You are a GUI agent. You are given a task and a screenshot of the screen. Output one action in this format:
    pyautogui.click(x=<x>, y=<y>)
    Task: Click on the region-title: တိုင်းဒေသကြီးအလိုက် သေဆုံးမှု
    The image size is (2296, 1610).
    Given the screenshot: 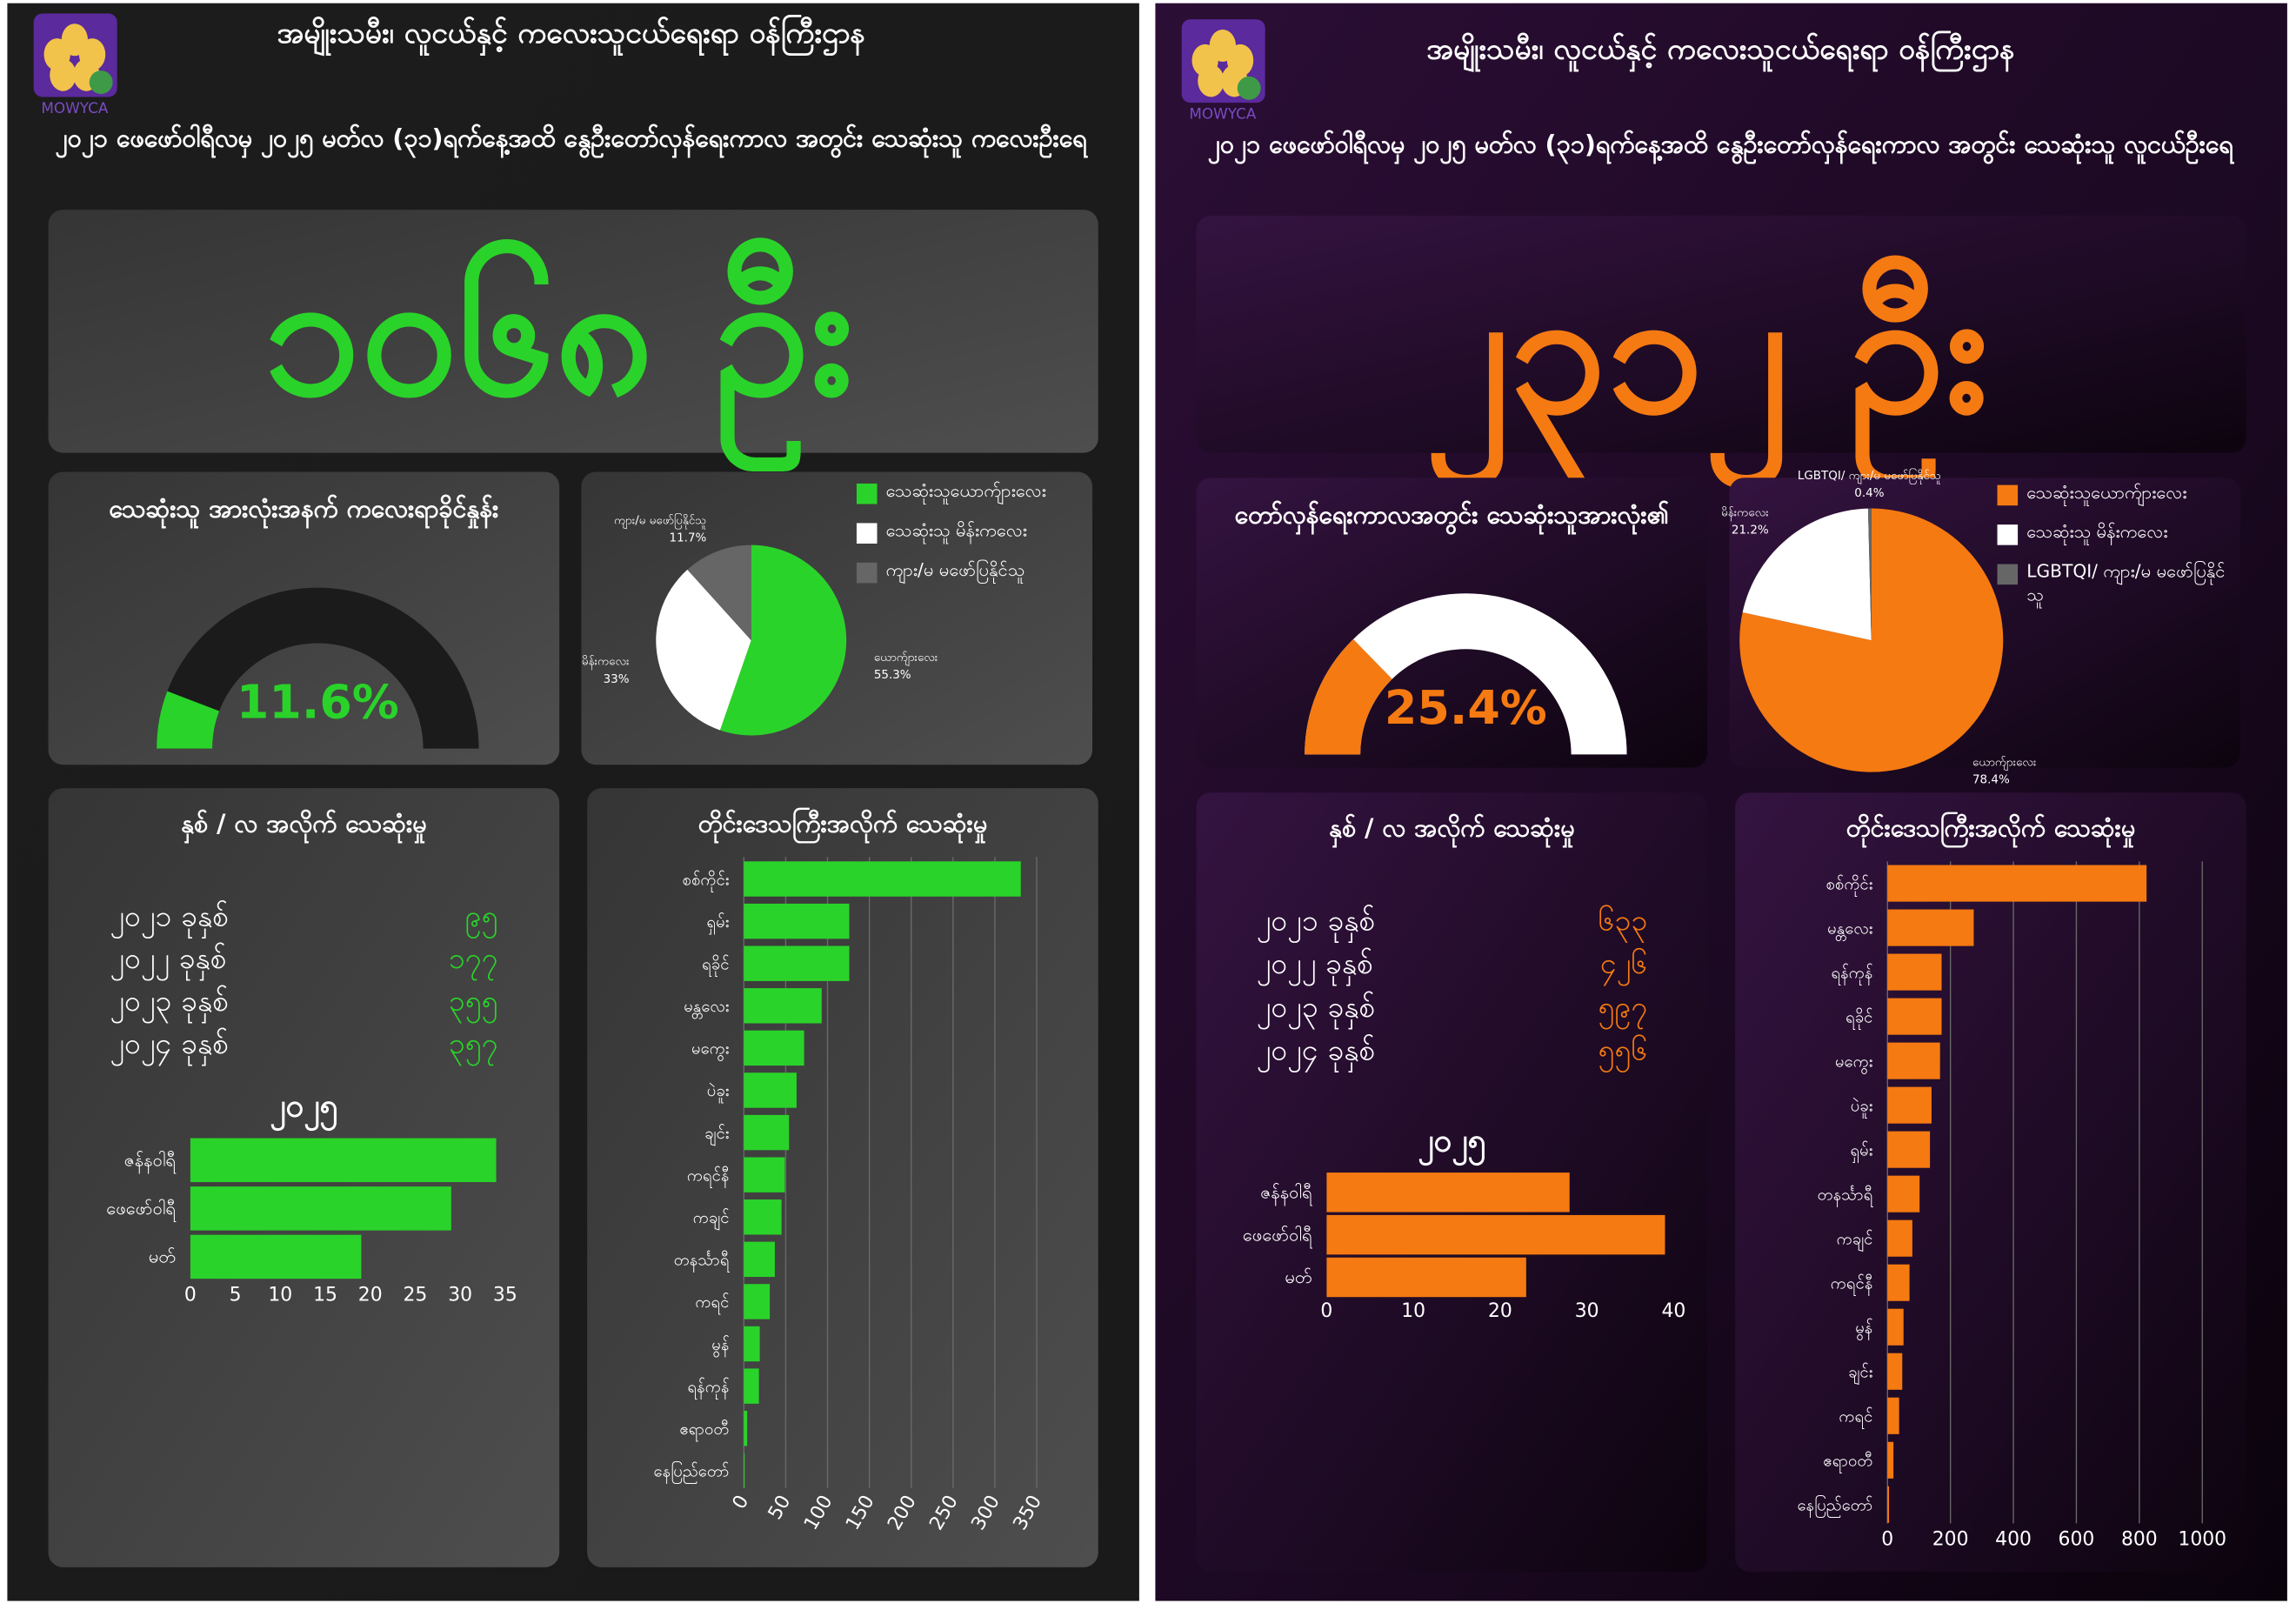 What is the action you would take?
    pyautogui.click(x=1991, y=830)
    